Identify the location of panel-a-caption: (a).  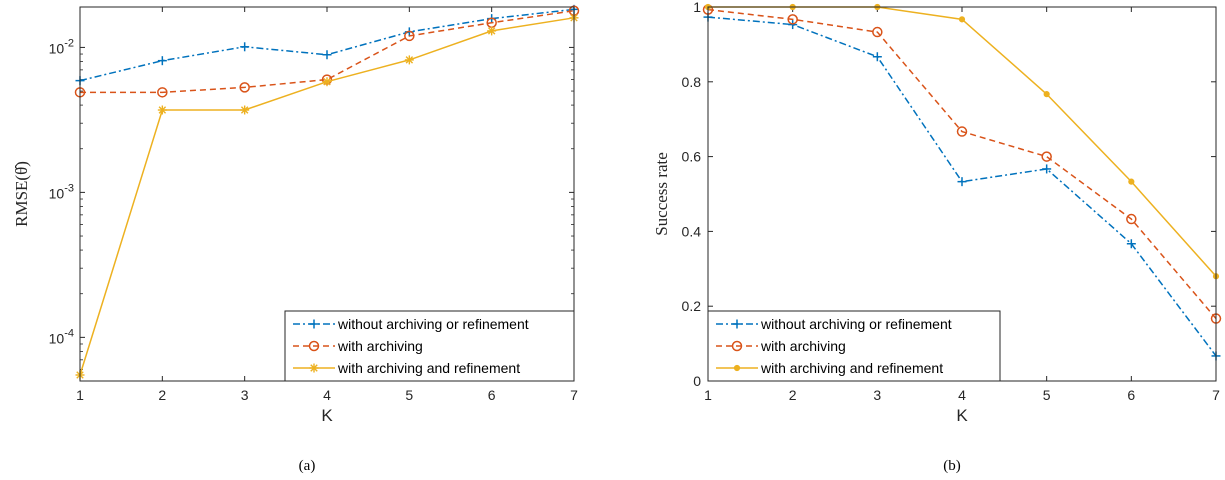
(307, 466).